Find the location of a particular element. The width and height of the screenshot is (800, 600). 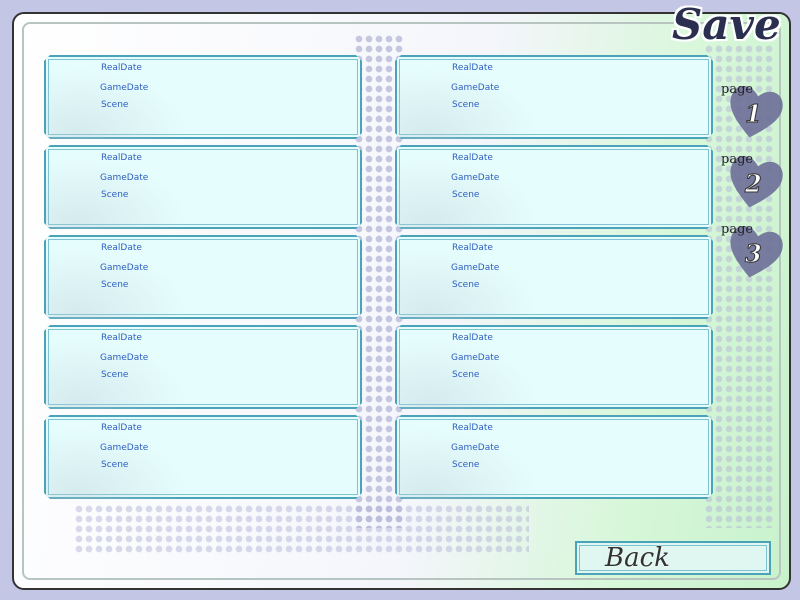

page-number: 2 is located at coordinates (754, 183).